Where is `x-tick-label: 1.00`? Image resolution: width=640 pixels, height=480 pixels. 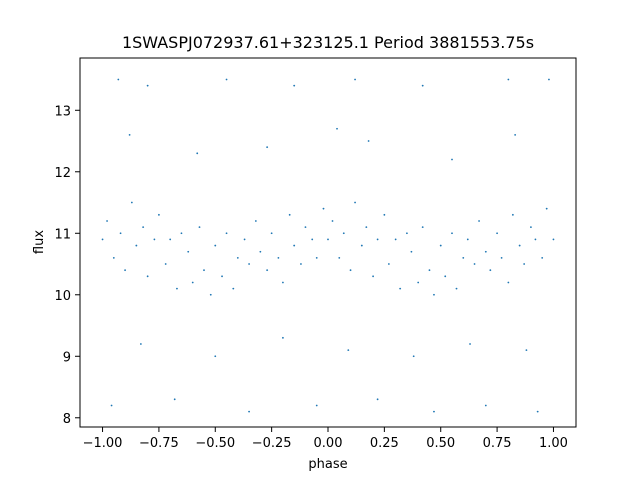
x-tick-label: 1.00 is located at coordinates (553, 443).